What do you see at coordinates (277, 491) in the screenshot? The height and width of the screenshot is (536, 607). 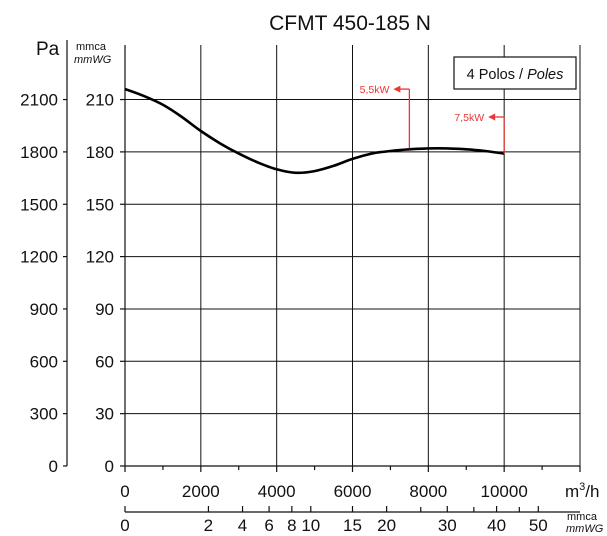 I see `flow-tick-label: 4000` at bounding box center [277, 491].